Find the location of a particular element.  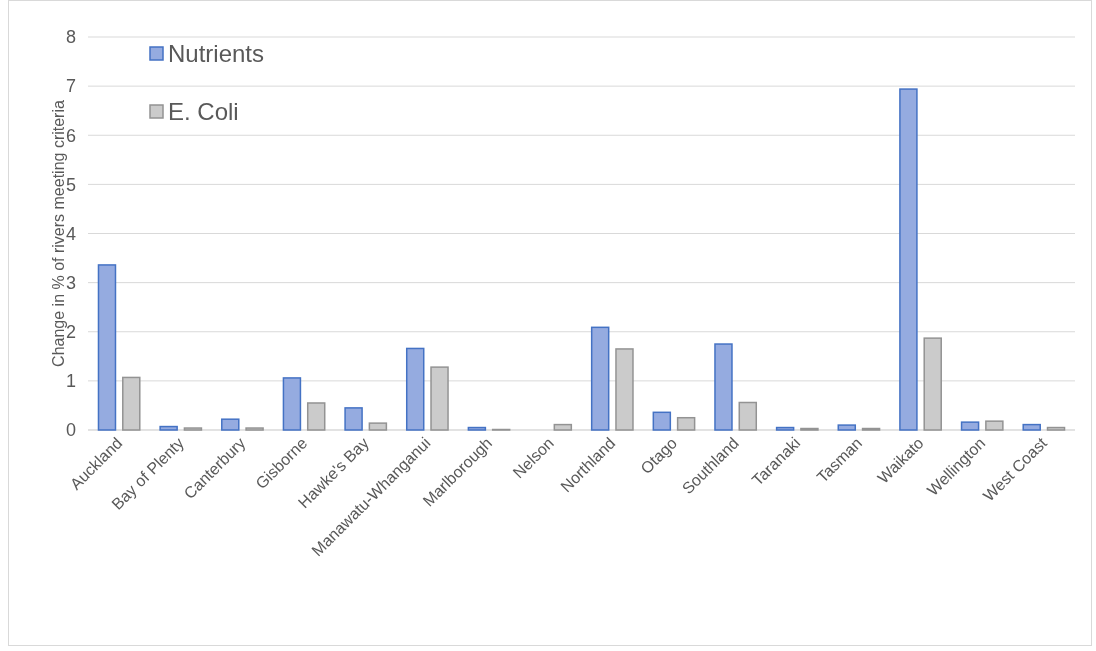

y-tick-label: 1 is located at coordinates (70, 381).